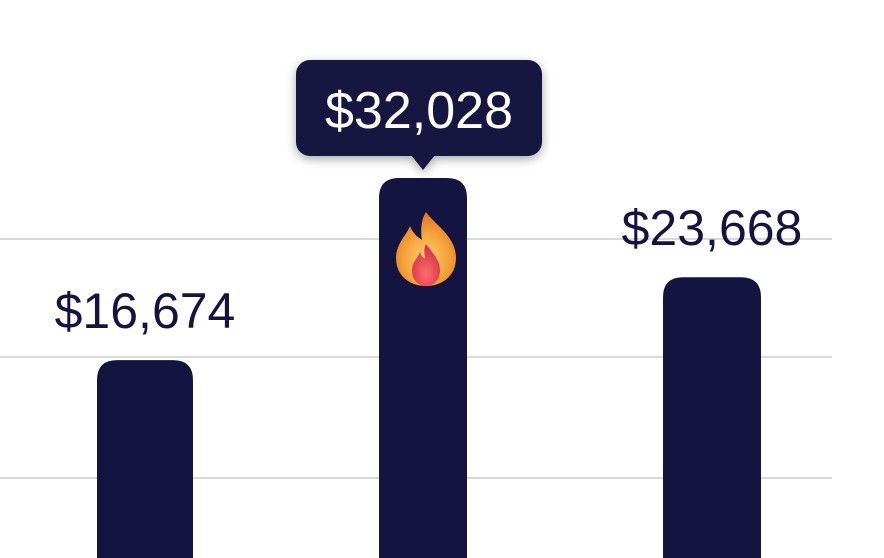  I want to click on fire-icon-inner, so click(426, 265).